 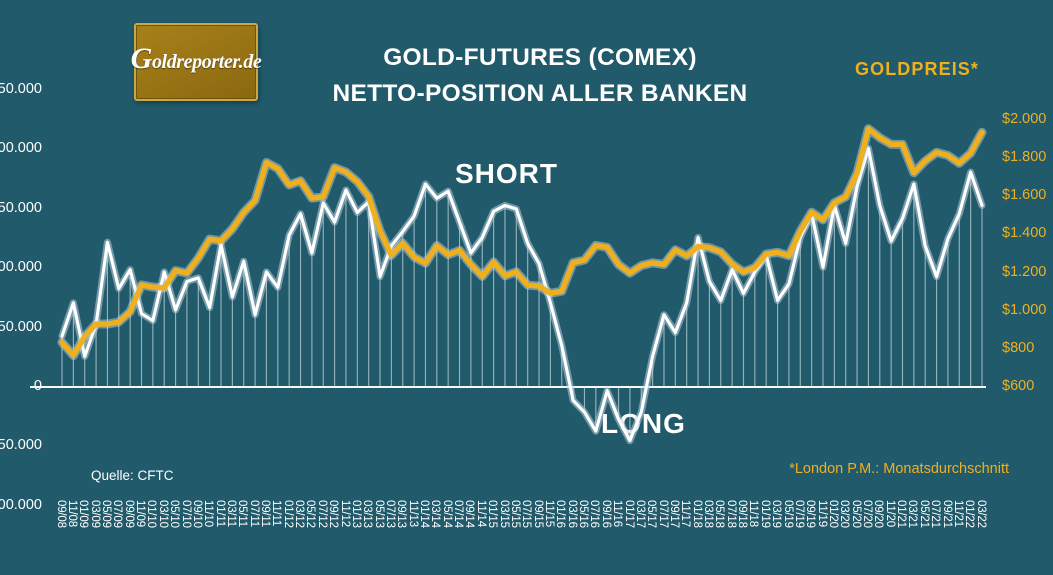 I want to click on y-axis-right-tick: $1.000, so click(x=1024, y=309).